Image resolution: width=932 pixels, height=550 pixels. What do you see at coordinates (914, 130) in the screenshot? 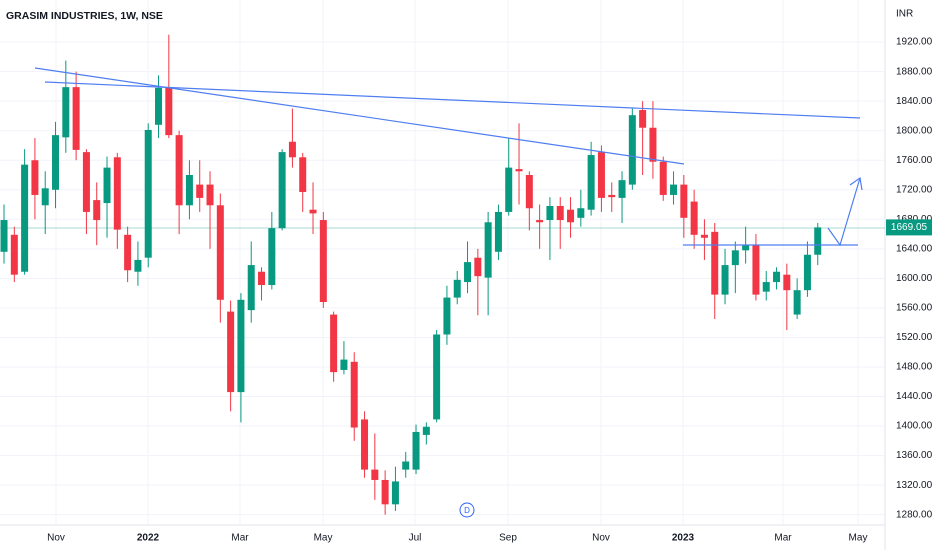
I see `y-tick-label: 1800.00` at bounding box center [914, 130].